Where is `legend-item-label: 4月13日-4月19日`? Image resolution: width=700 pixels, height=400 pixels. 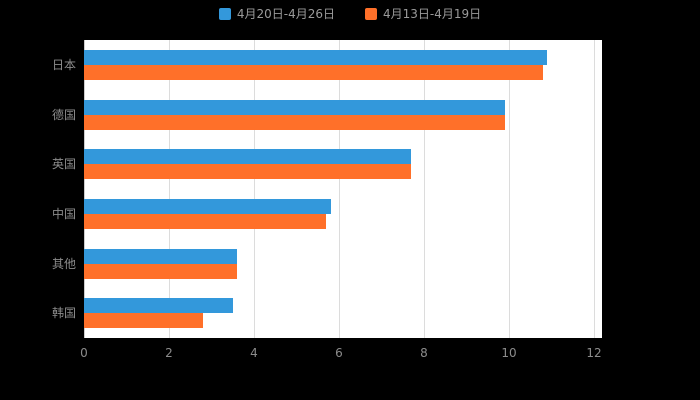 legend-item-label: 4月13日-4月19日 is located at coordinates (432, 14).